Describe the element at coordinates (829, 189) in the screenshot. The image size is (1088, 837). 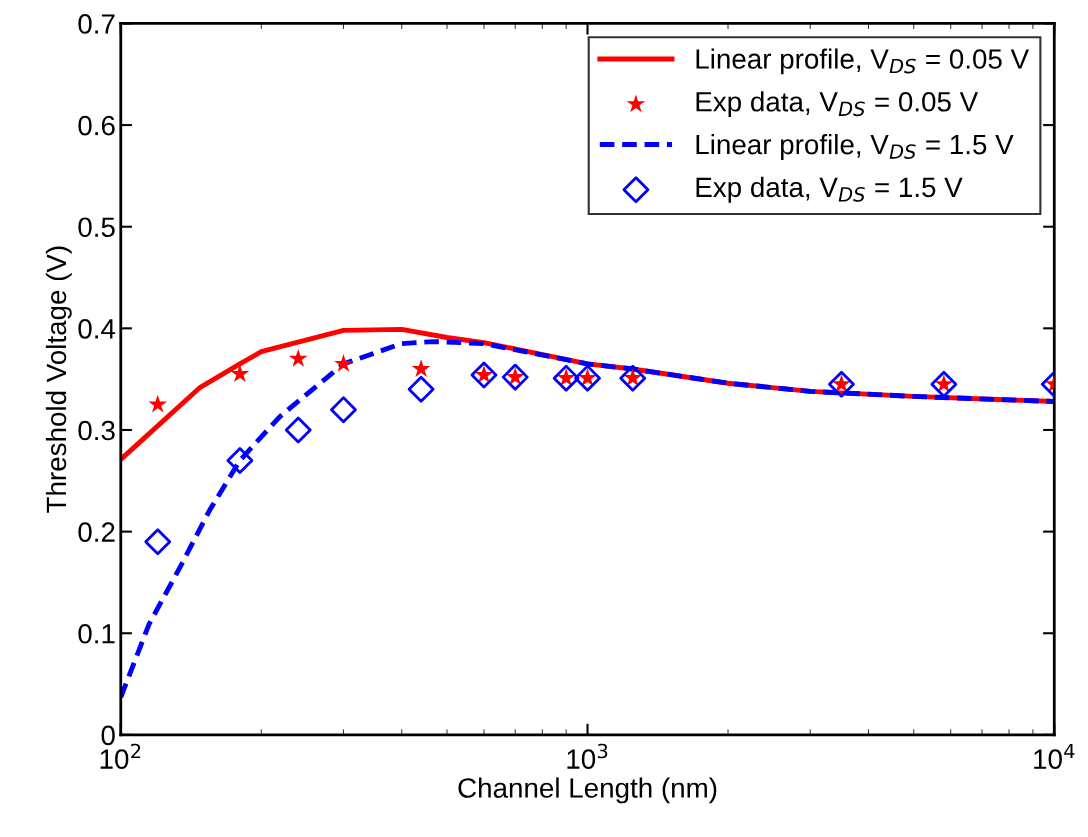
I see `legend-label: Exp data, V$_{DS}$ = 1.5 V` at that location.